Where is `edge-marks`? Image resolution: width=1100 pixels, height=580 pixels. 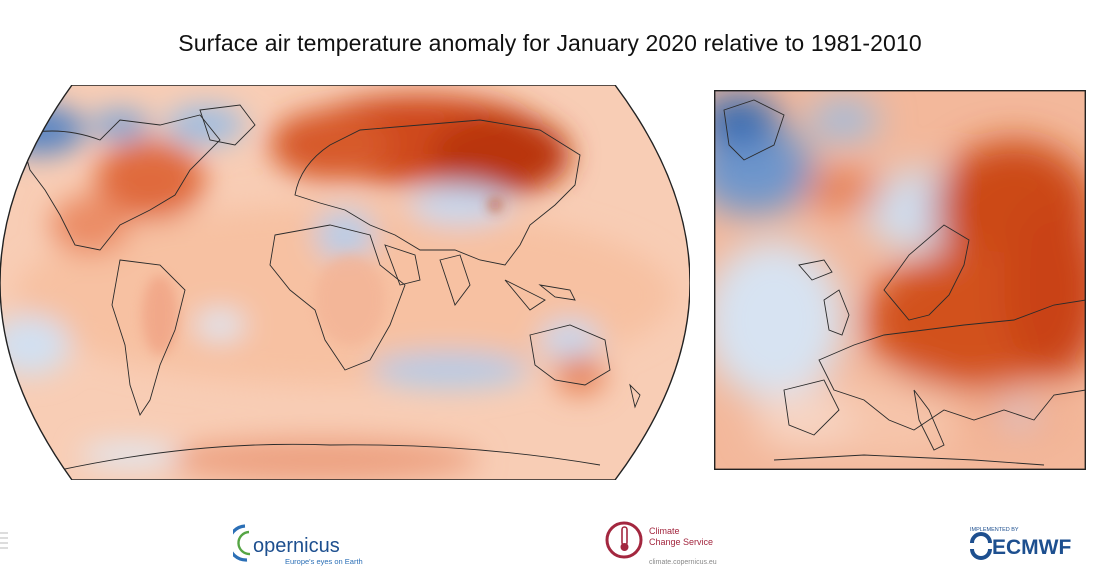 edge-marks is located at coordinates (4, 540).